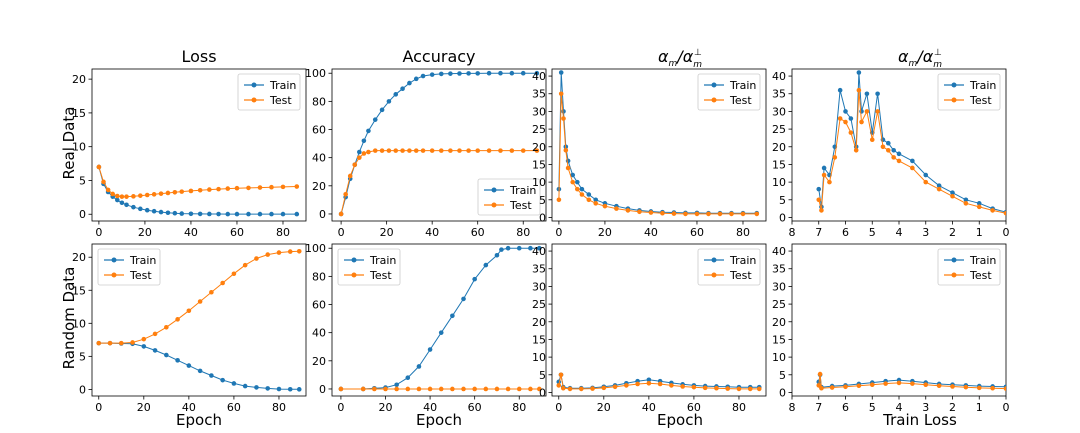 Image resolution: width=1080 pixels, height=433 pixels. Describe the element at coordinates (199, 420) in the screenshot. I see `x-label-epoch-1: Epoch` at that location.